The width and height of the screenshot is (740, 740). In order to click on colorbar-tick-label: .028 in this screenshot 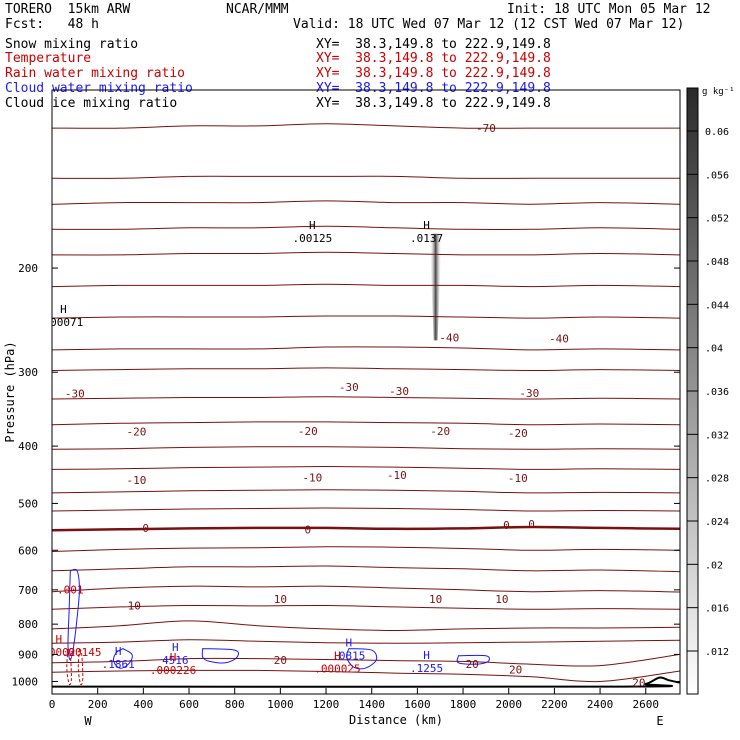, I will do `click(717, 479)`.